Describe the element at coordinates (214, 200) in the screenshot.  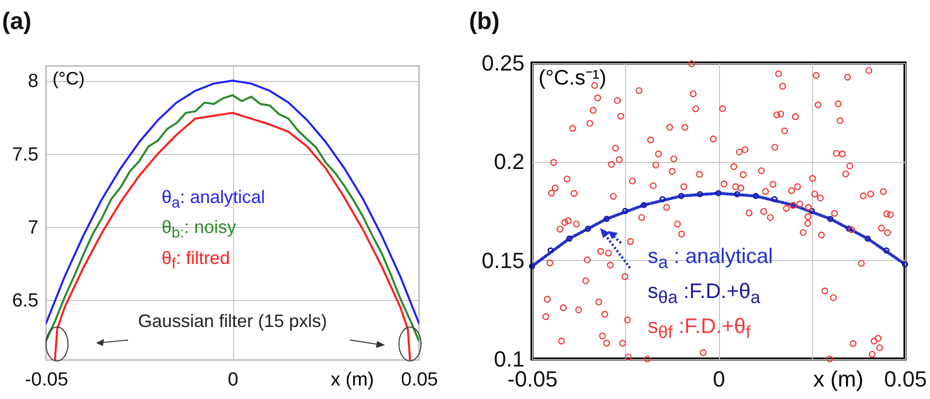
I see `text: θ$_{a}$: analytical` at that location.